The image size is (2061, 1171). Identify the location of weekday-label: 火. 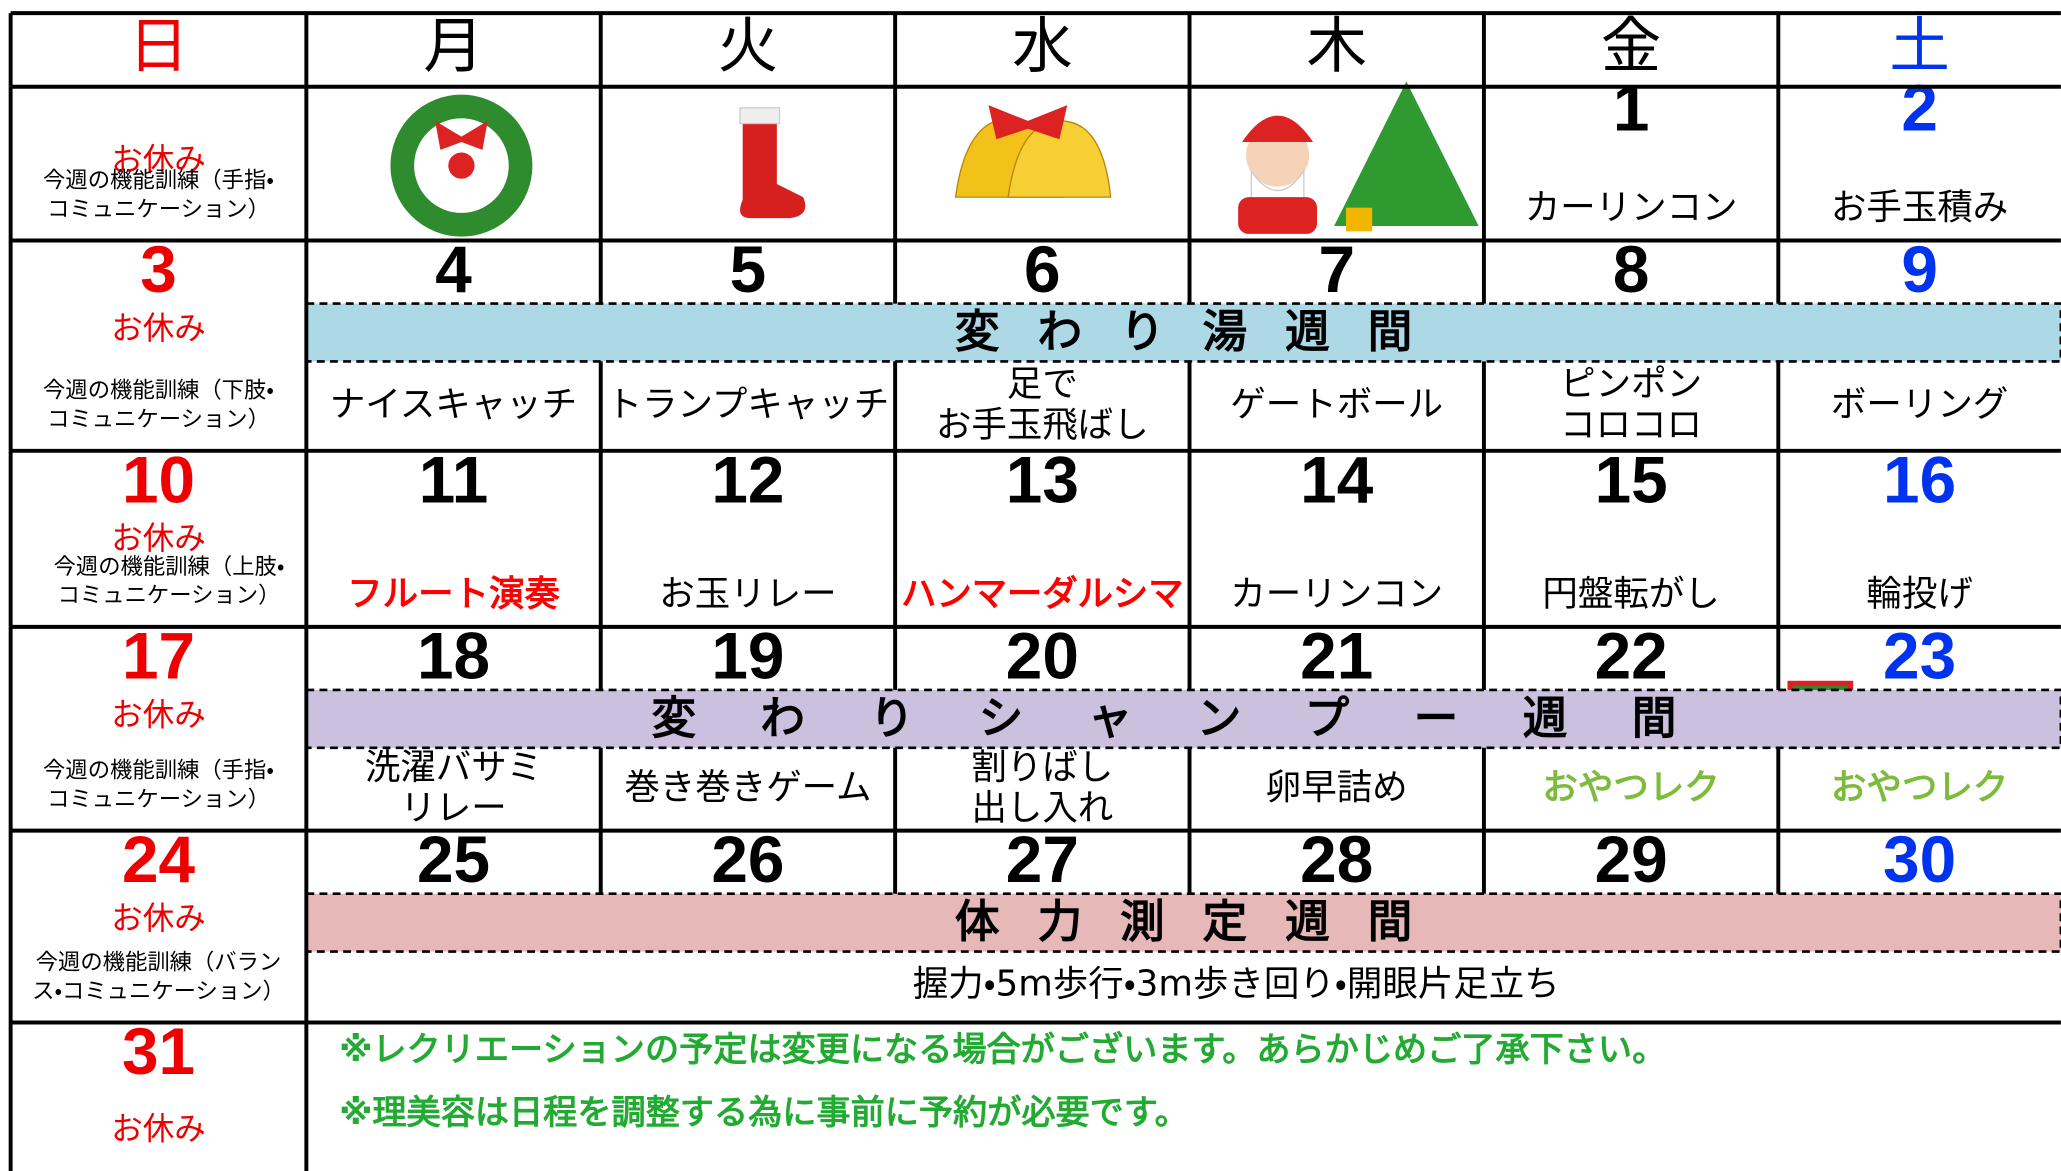
(748, 46).